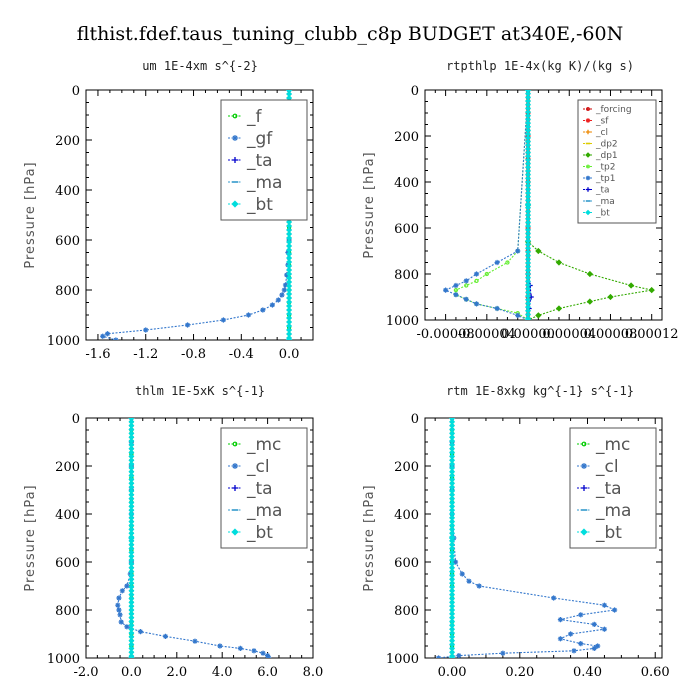  Describe the element at coordinates (131, 672) in the screenshot. I see `x-tick-label: 0.0` at that location.